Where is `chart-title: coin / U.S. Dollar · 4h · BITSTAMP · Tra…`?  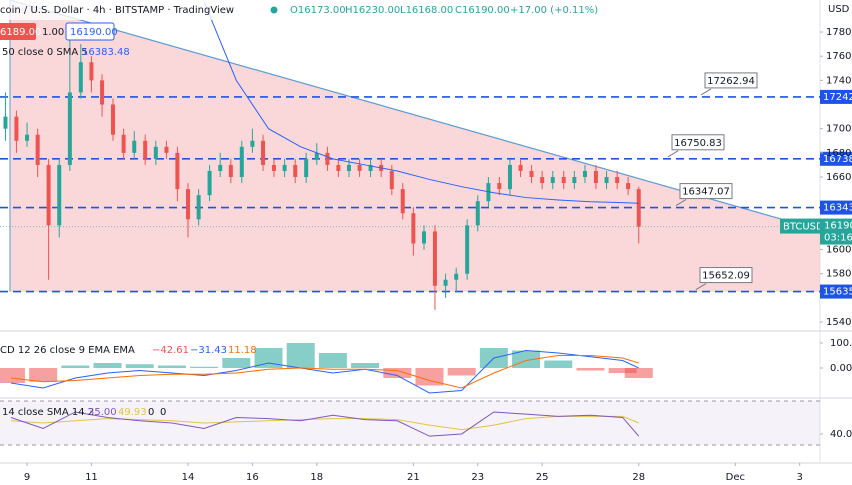
chart-title: coin / U.S. Dollar · 4h · BITSTAMP · Tra… is located at coordinates (117, 10).